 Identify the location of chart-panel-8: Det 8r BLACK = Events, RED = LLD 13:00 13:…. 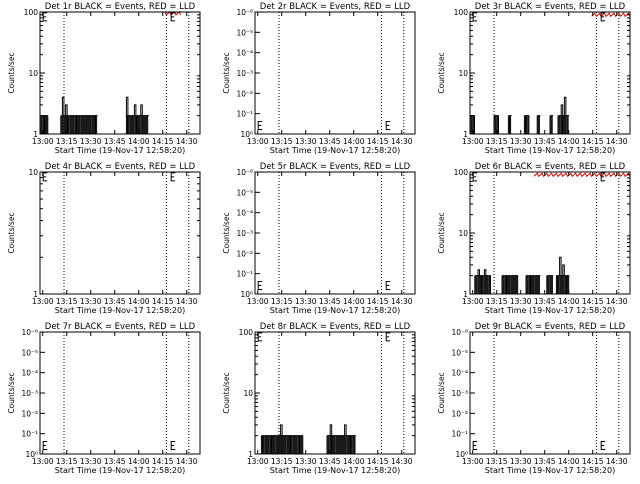
(319, 398).